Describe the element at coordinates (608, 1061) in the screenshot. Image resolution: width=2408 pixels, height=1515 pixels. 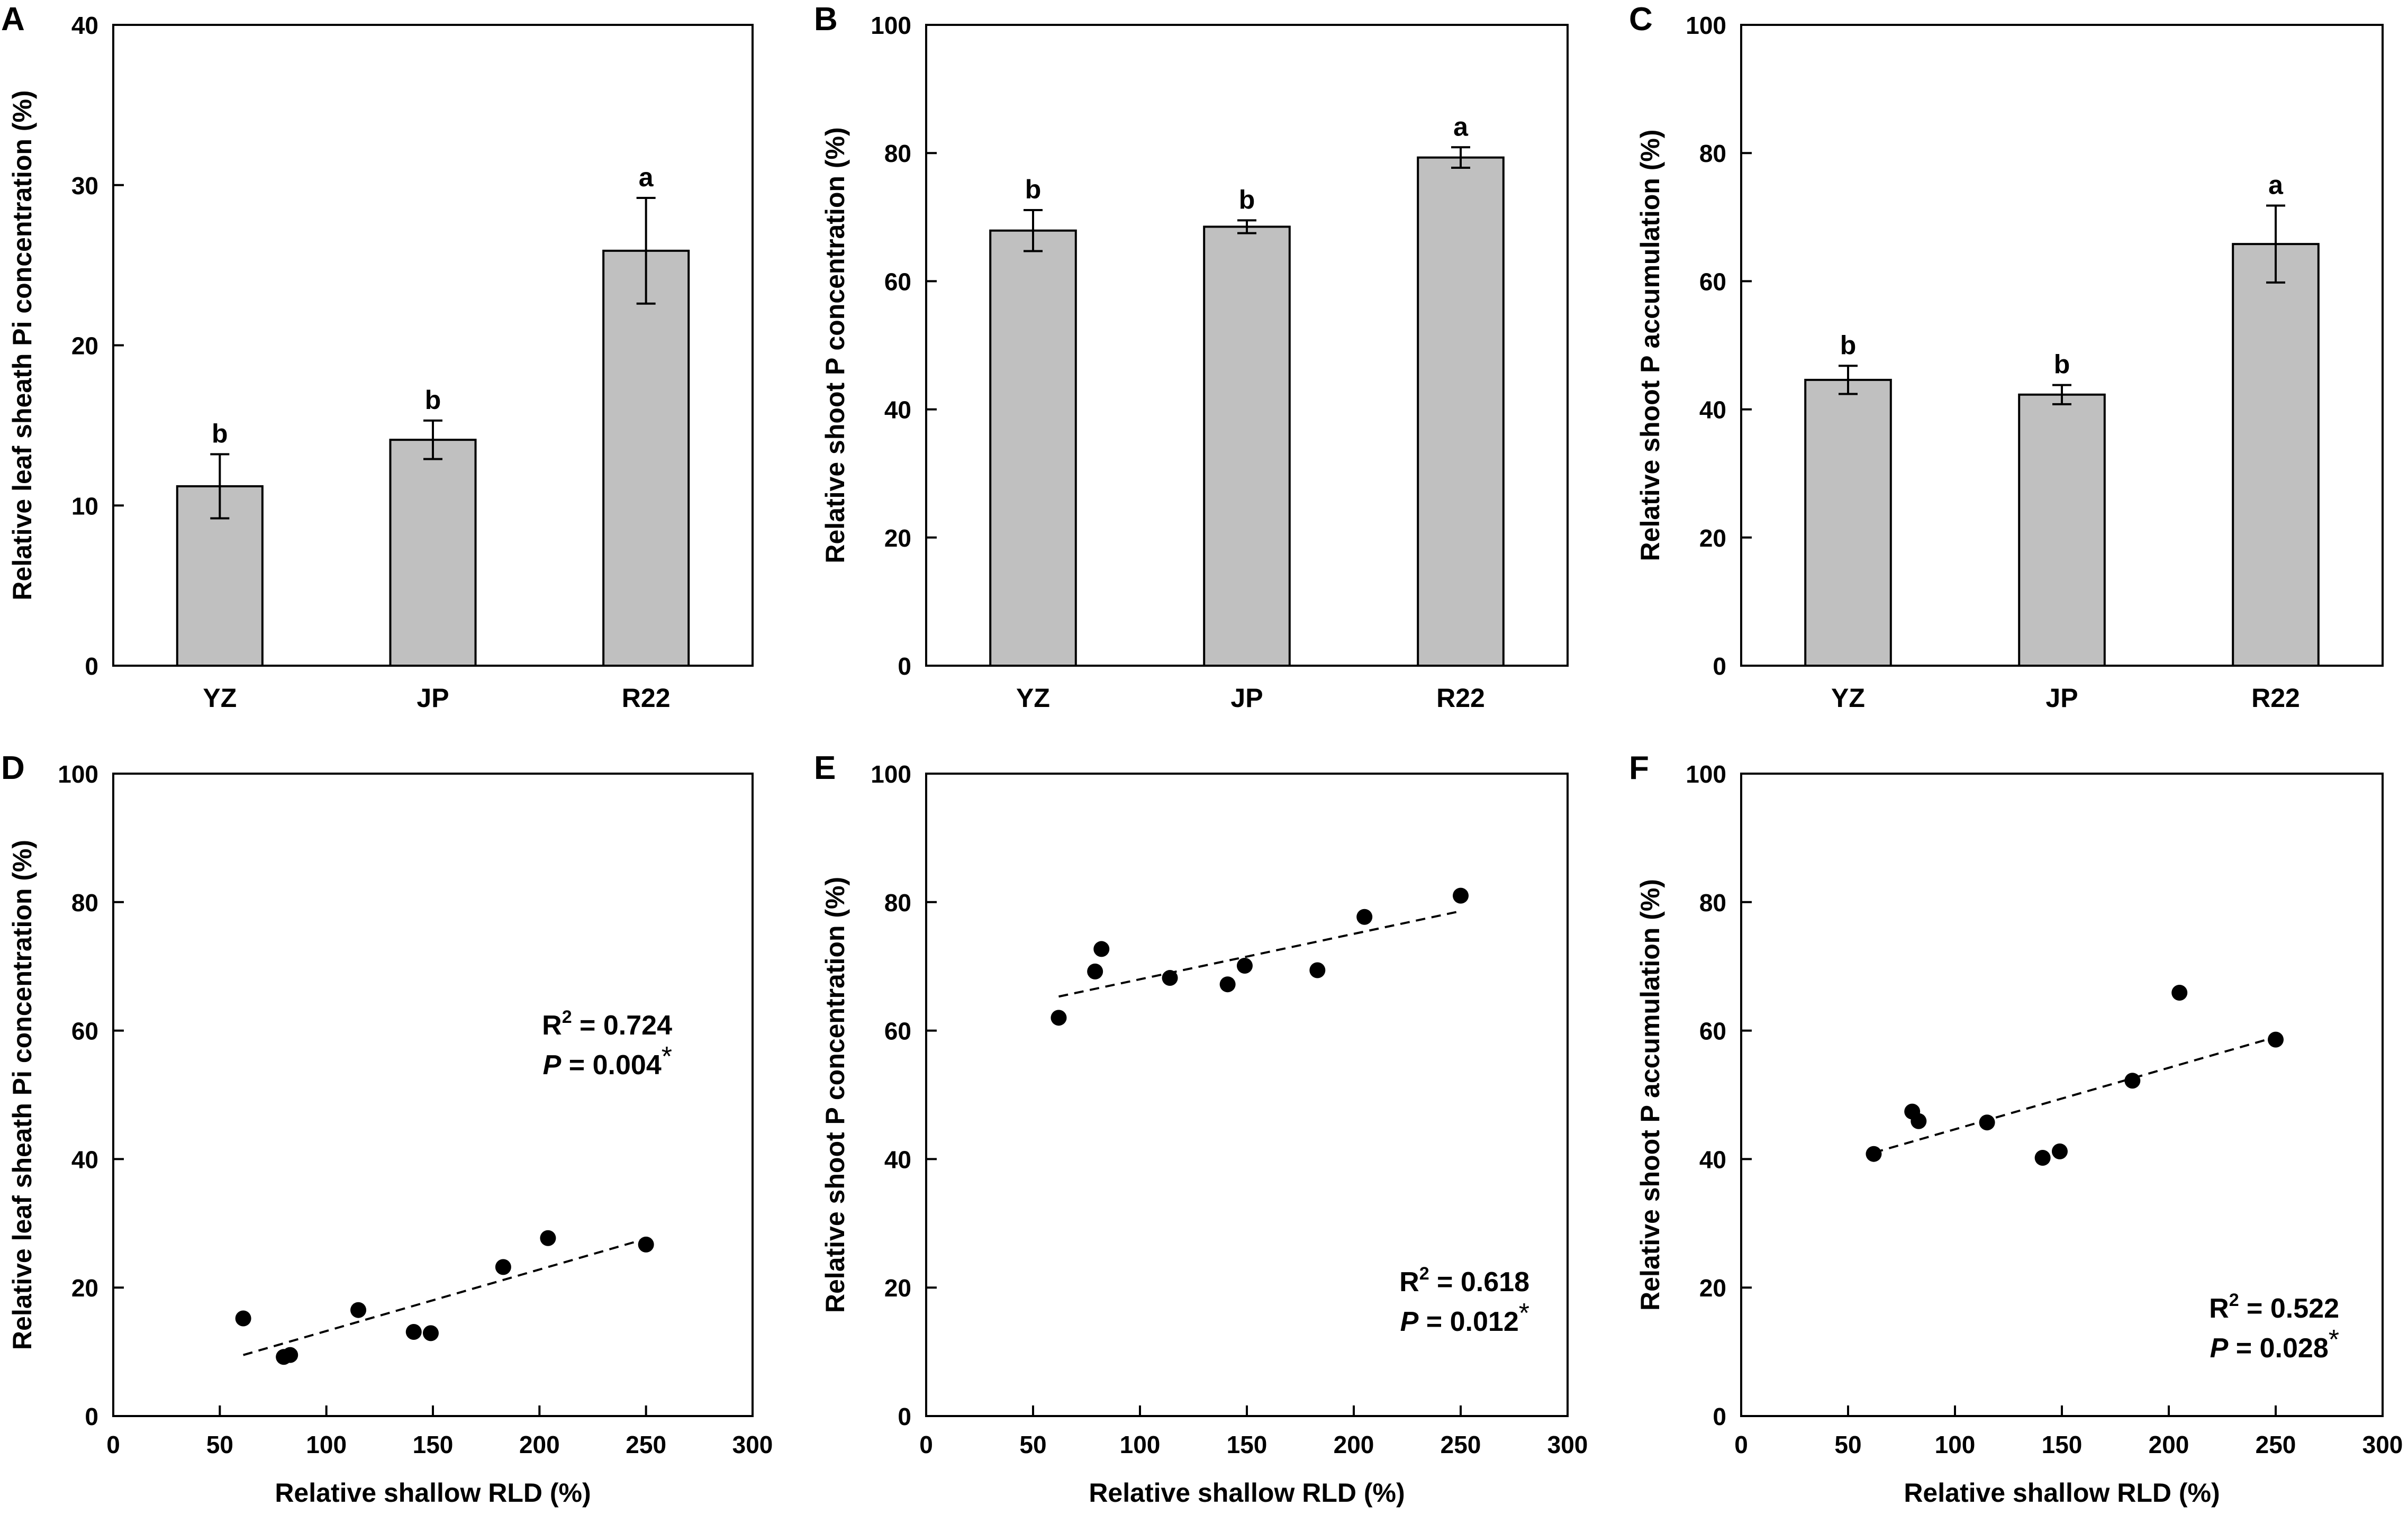
I see `p-value-label: P = 0.004*` at that location.